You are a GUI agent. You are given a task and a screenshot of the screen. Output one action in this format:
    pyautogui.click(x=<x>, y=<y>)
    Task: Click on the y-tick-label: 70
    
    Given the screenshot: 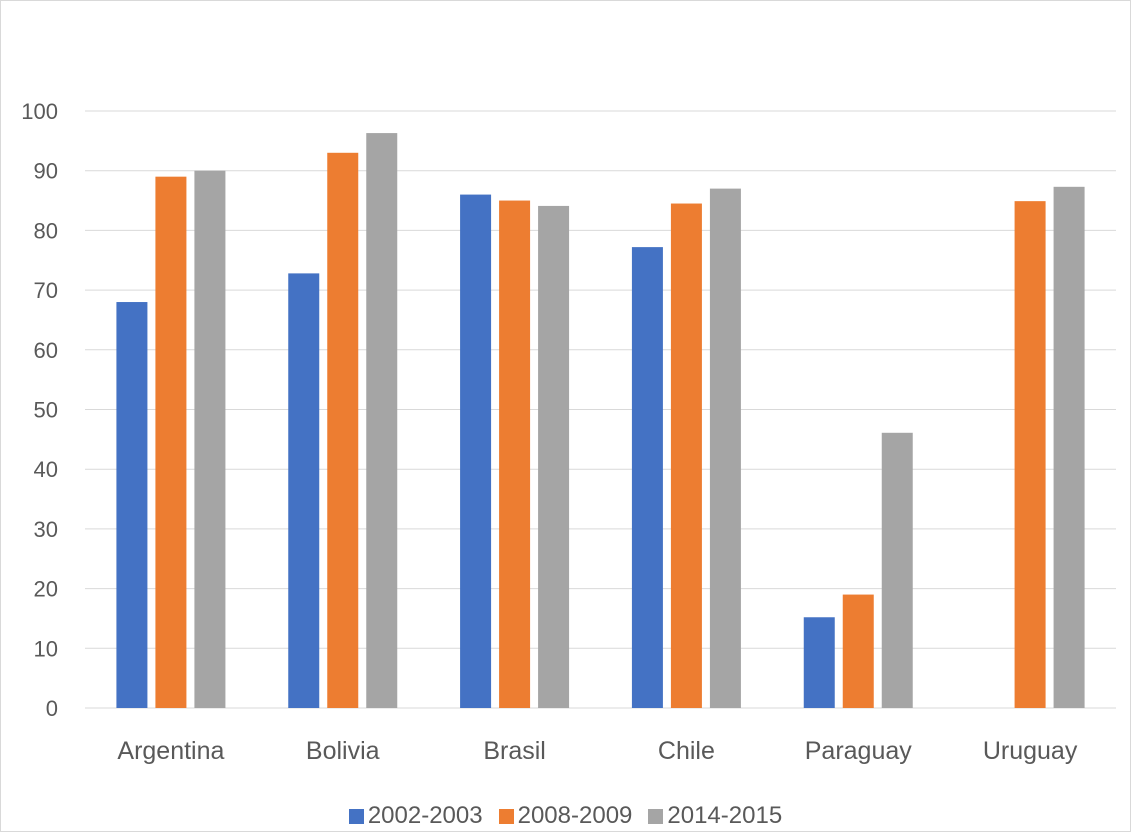 What is the action you would take?
    pyautogui.click(x=46, y=290)
    